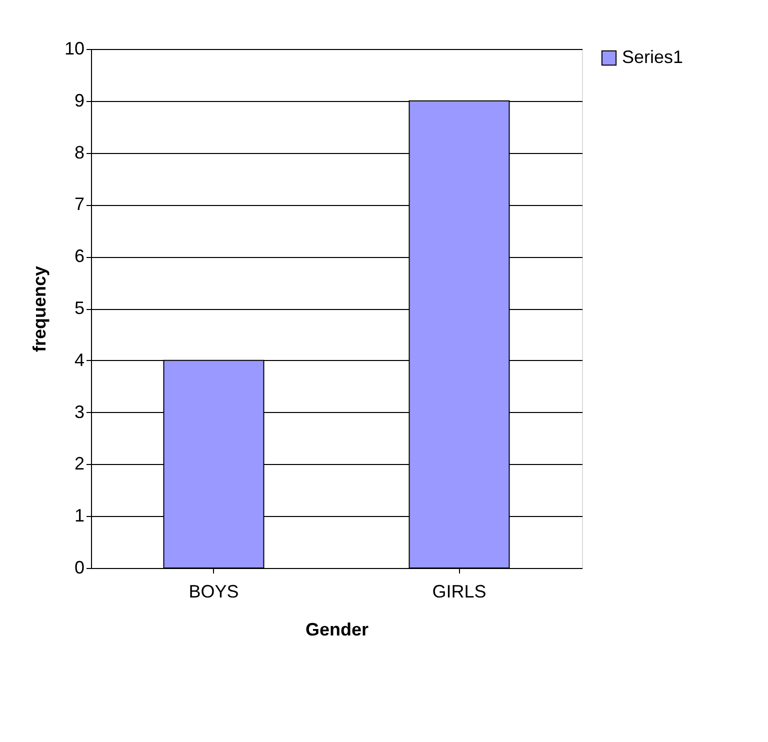  I want to click on y-axis-title: frequency, so click(39, 309).